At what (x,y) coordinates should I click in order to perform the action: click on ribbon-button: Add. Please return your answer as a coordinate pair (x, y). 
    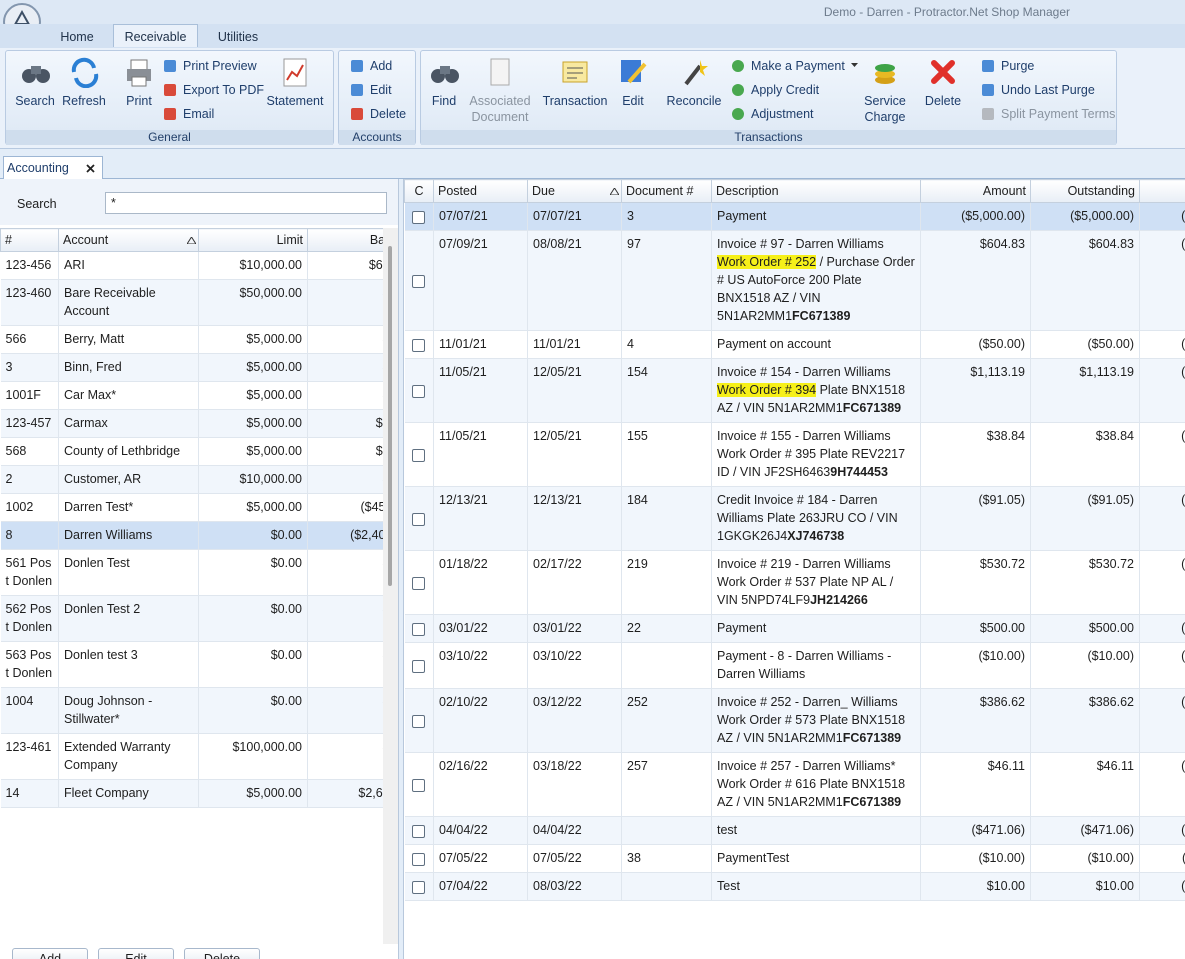
    Looking at the image, I should click on (371, 66).